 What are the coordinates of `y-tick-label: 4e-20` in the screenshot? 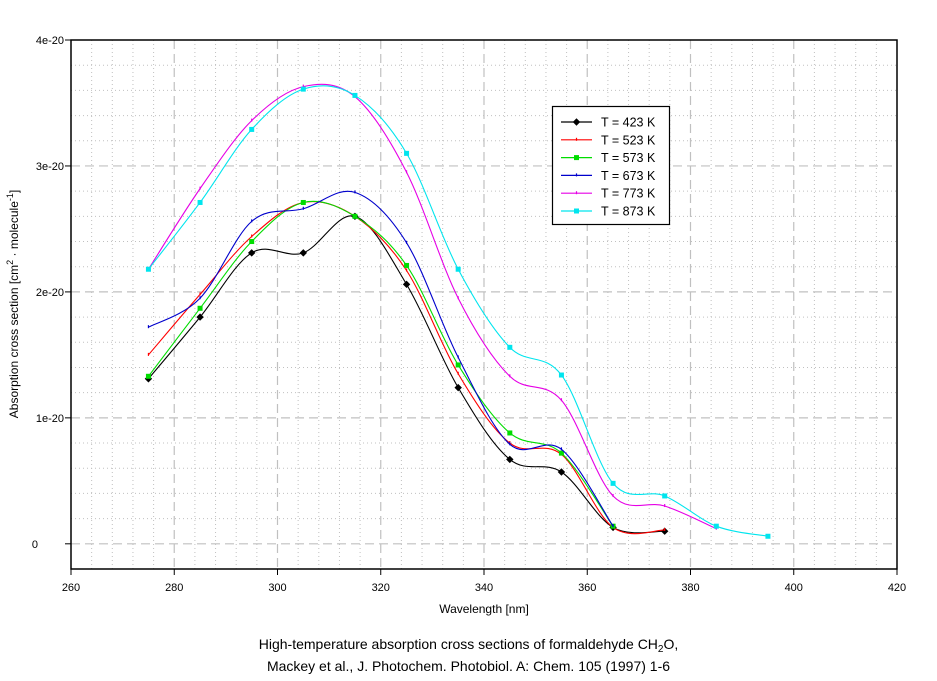 It's located at (50, 41).